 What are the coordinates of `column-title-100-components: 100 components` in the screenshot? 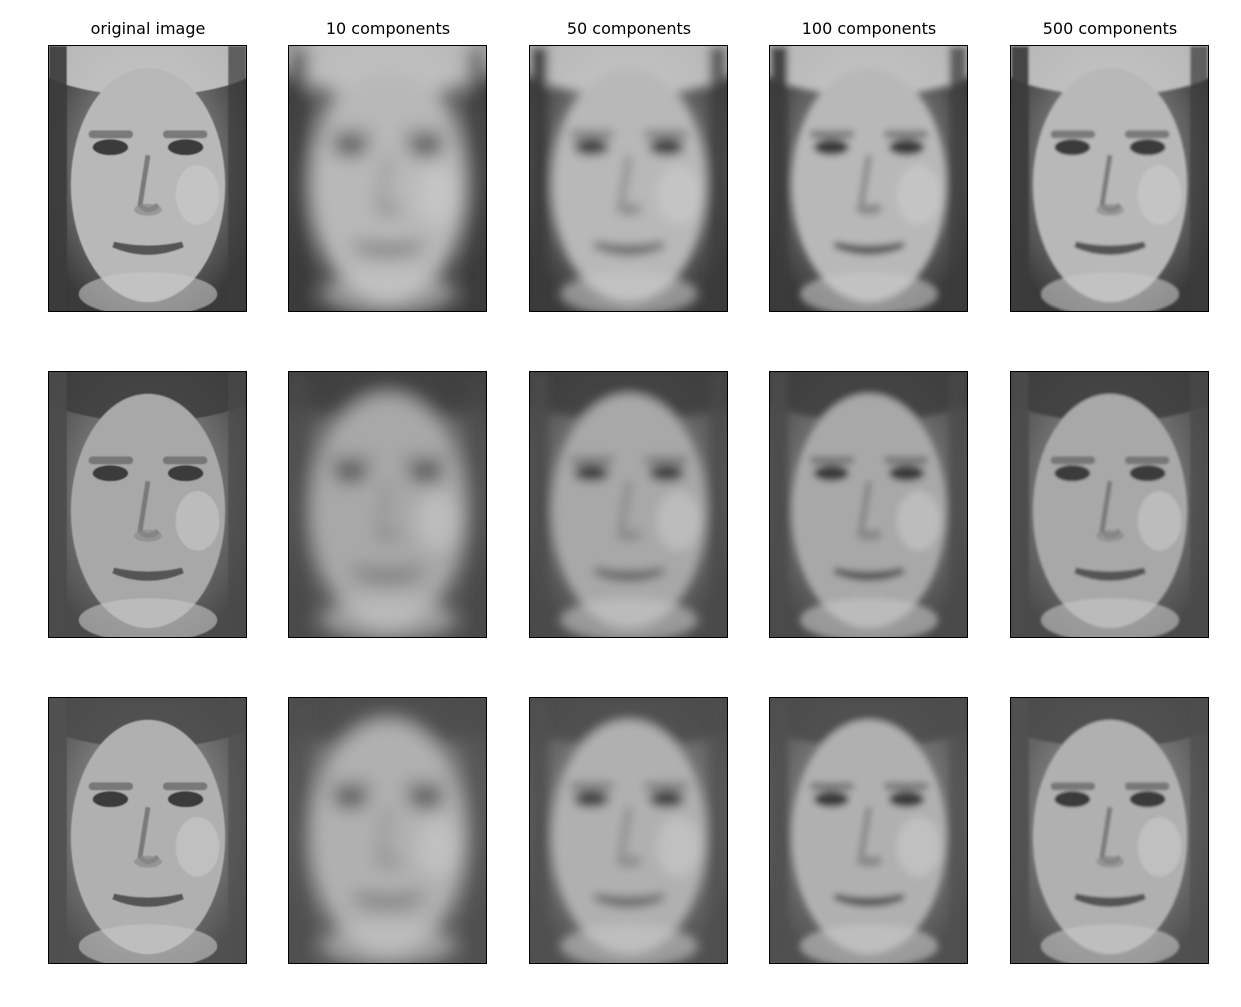 It's located at (869, 28).